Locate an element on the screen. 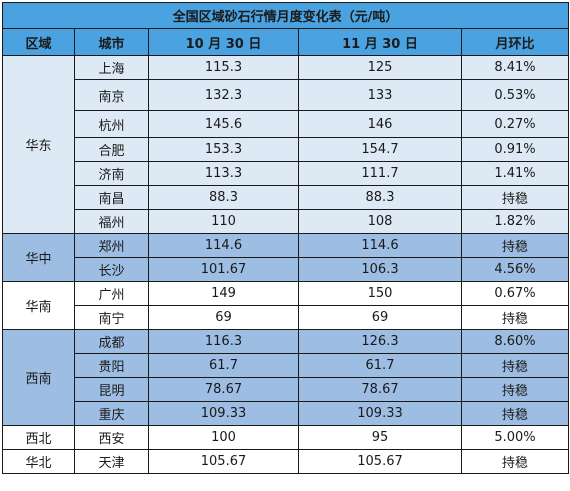 Image resolution: width=570 pixels, height=491 pixels. table-title: 全国区域砂石行情月度变化表（元/吨） is located at coordinates (285, 15).